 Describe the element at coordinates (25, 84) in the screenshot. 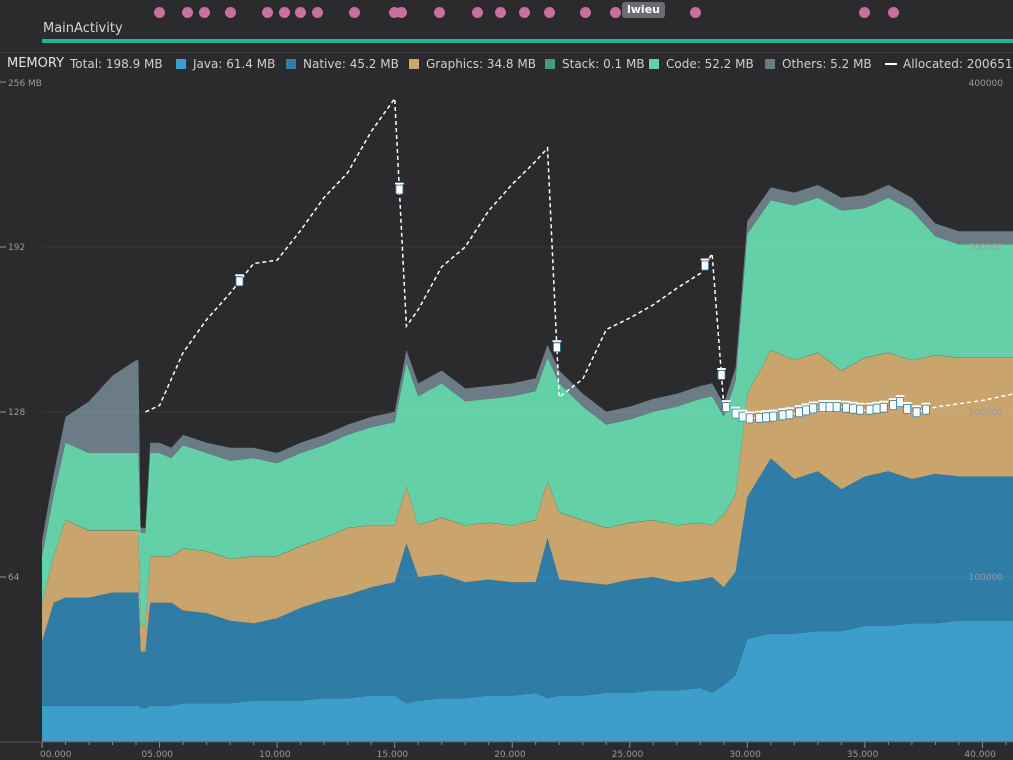

I see `y-tick-label-3: 256 MB` at that location.